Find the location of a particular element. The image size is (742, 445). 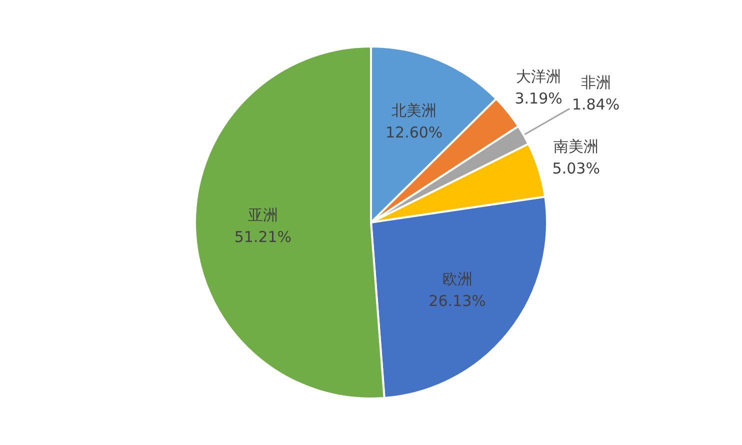

slice-label: 大洋洲 is located at coordinates (539, 77).